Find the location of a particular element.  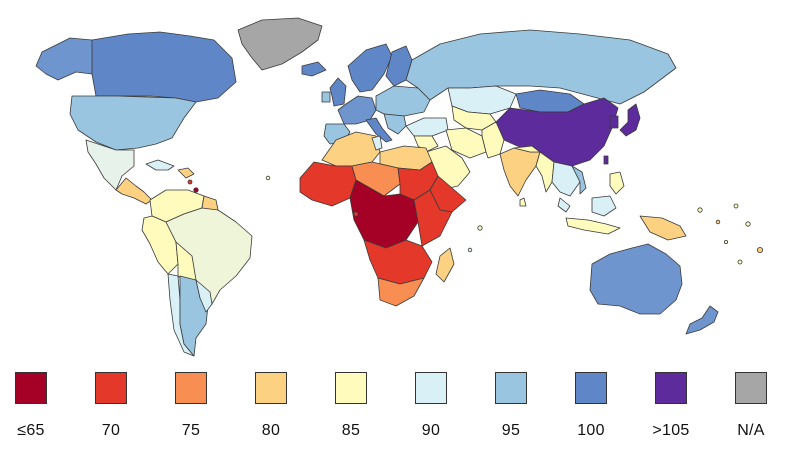

region-cuba is located at coordinates (160, 165).